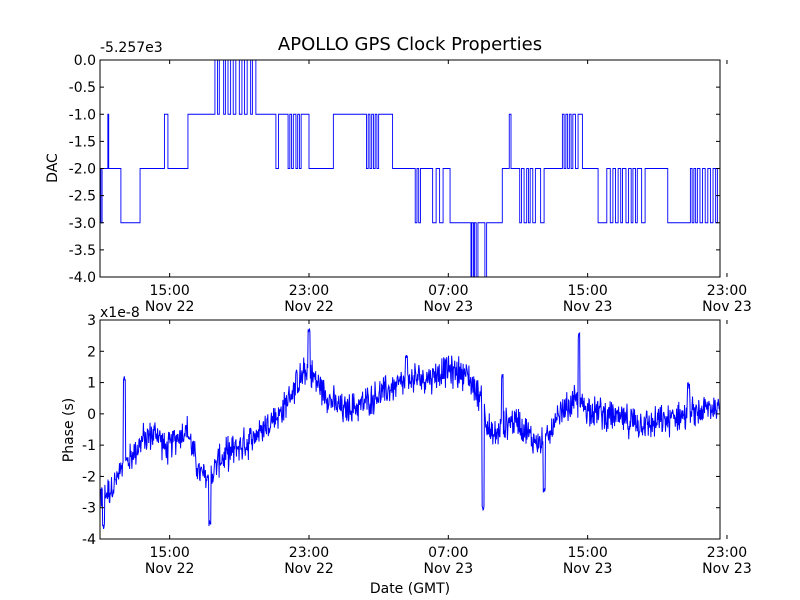  What do you see at coordinates (85, 61) in the screenshot?
I see `dac-y-tick-label: 0.0` at bounding box center [85, 61].